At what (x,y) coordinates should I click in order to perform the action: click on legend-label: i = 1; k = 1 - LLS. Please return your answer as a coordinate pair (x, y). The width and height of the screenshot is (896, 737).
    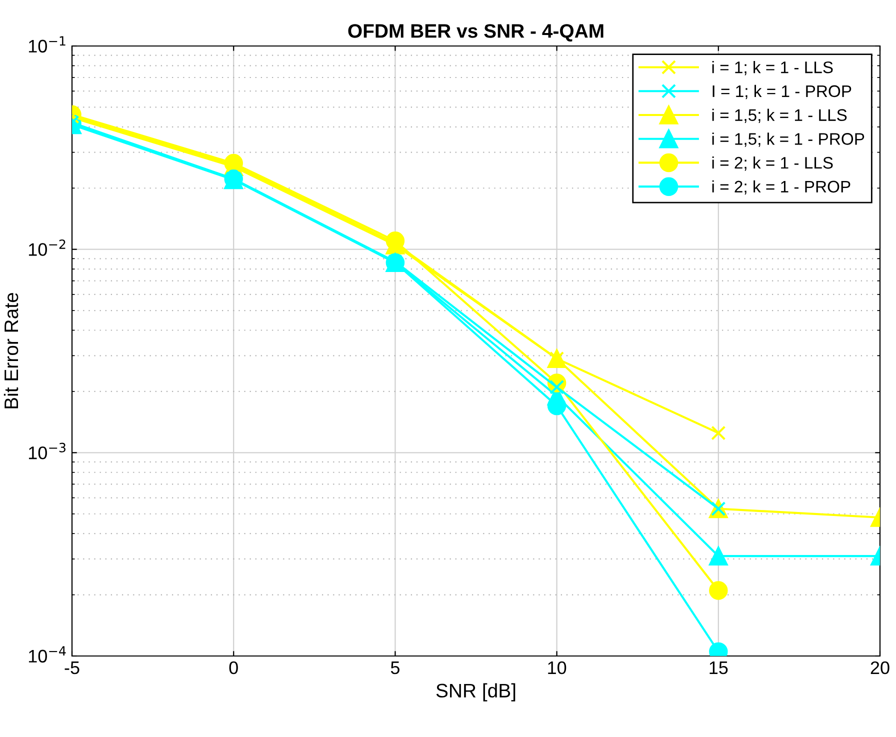
    Looking at the image, I should click on (772, 68).